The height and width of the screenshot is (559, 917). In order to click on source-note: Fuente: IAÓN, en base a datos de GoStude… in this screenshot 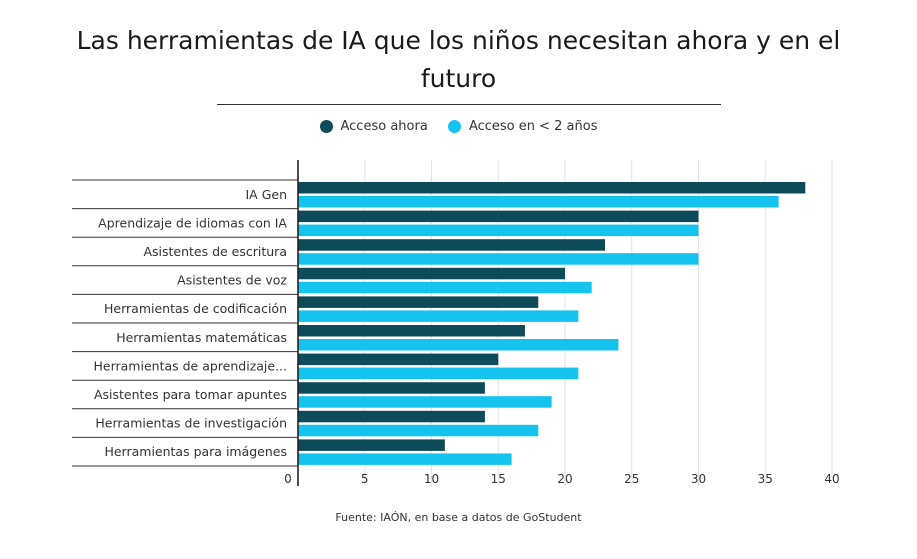, I will do `click(458, 517)`.